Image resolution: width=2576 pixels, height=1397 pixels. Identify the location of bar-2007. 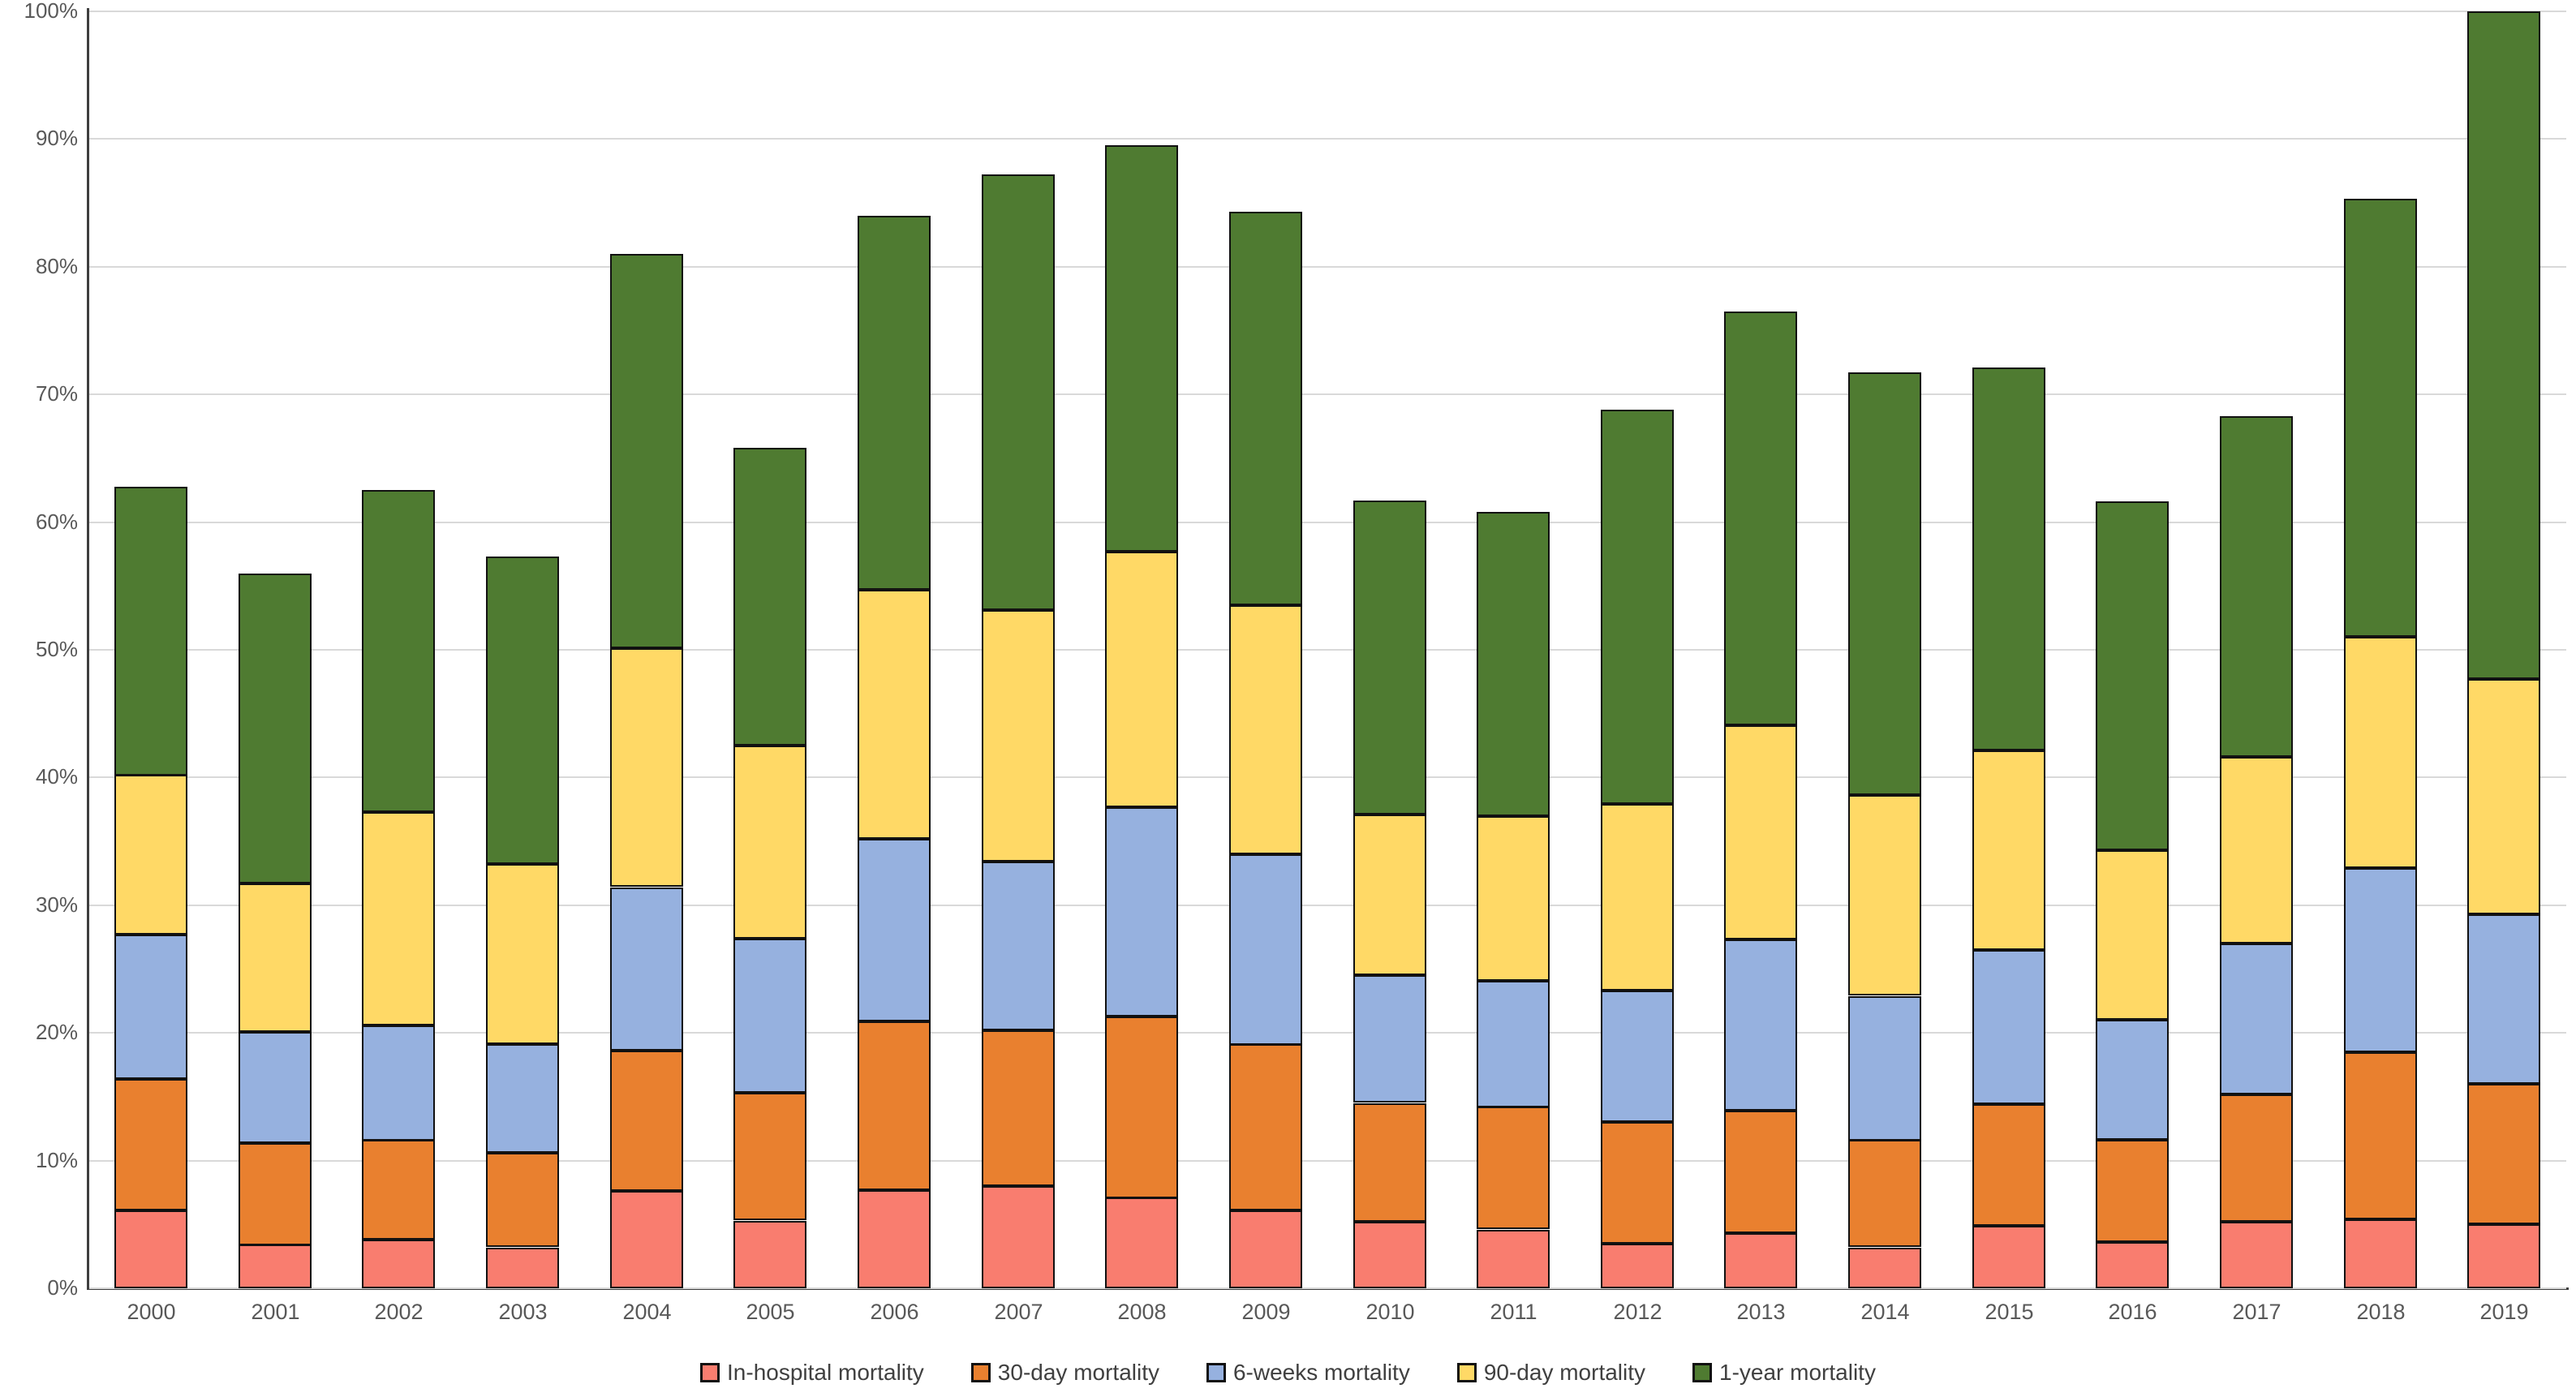
(1019, 649).